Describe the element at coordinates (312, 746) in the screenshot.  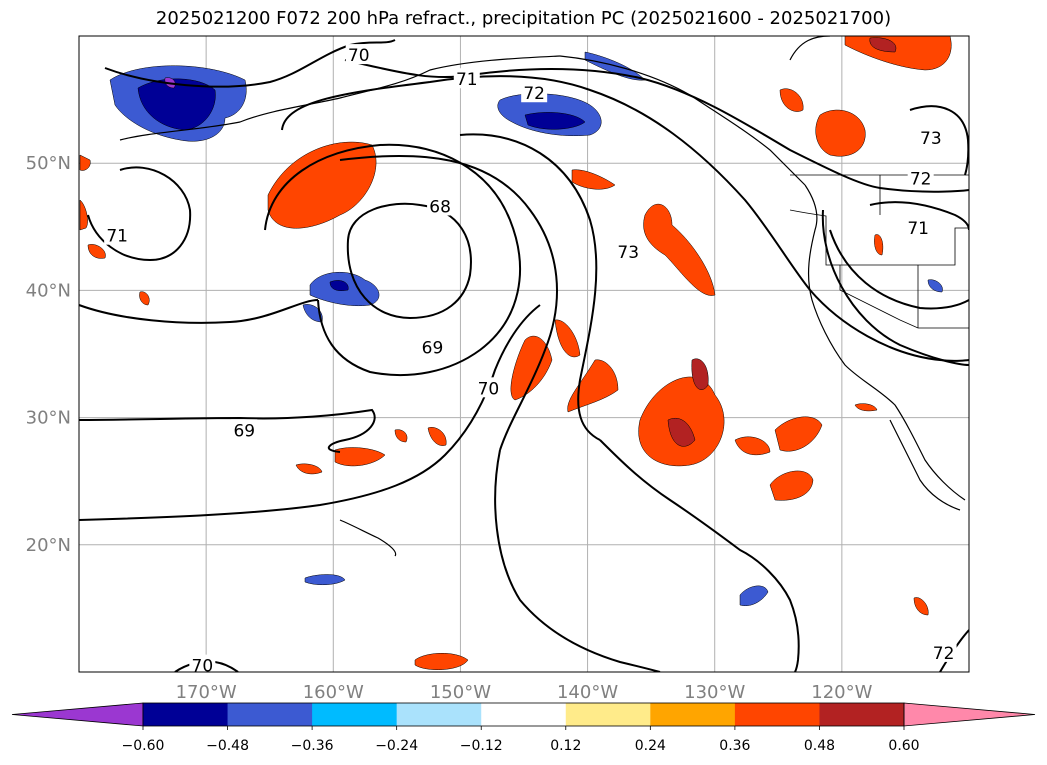
I see `colorbar-tick-label: −0.36` at that location.